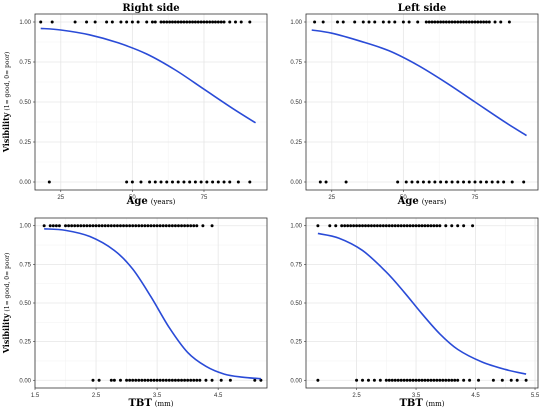  Describe the element at coordinates (204, 198) in the screenshot. I see `x-tick-label: 75` at that location.